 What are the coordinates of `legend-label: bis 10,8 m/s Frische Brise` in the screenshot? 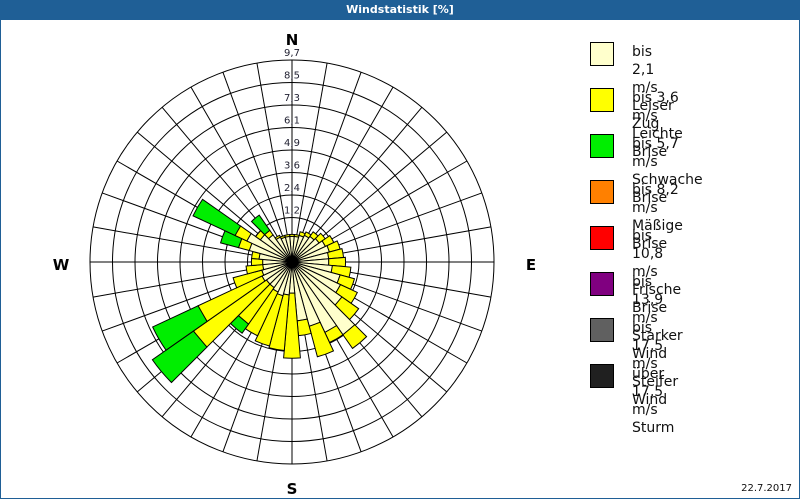 It's located at (657, 272).